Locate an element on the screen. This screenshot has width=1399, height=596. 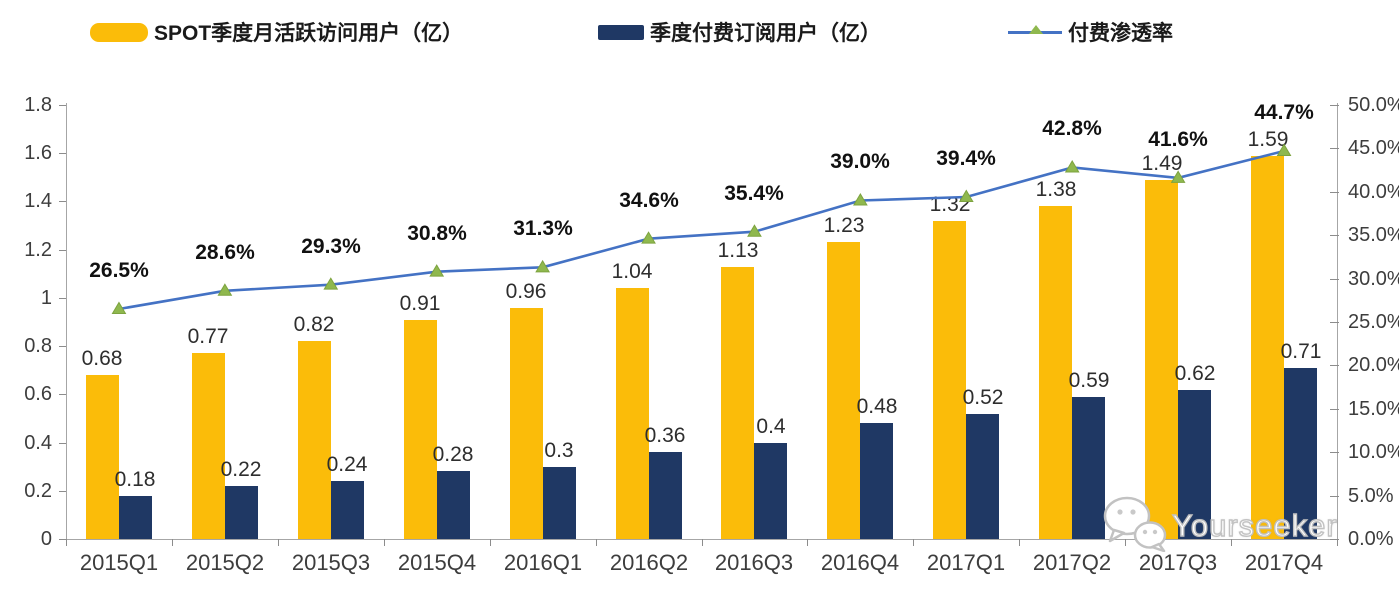
legend-item-mau: SPOT季度月活跃访问用户（亿） is located at coordinates (276, 32).